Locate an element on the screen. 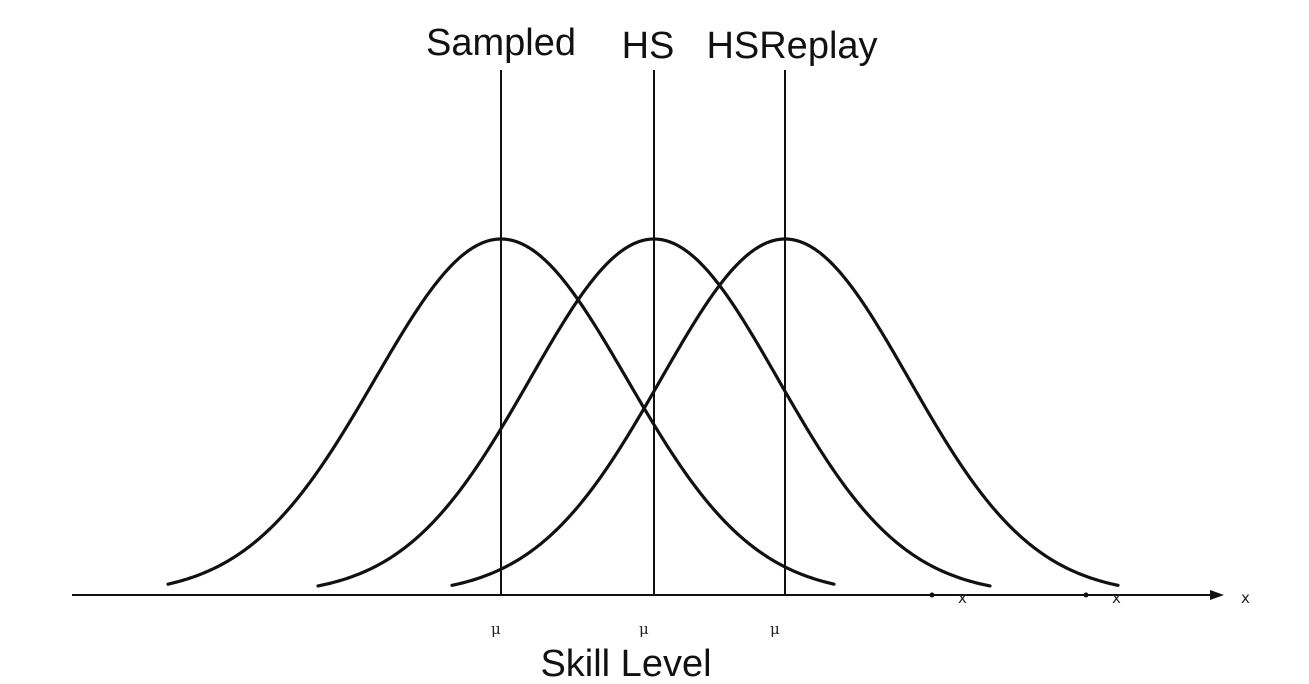 This screenshot has width=1309, height=684. sampled-mu-label: μ is located at coordinates (496, 629).